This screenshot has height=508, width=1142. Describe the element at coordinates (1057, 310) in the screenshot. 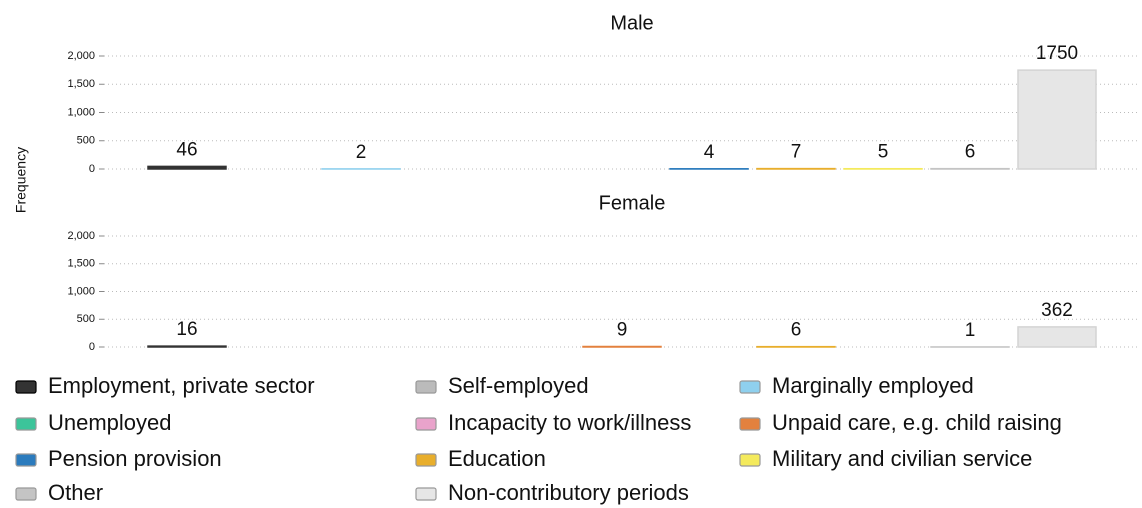

I see `data-label: 362` at that location.